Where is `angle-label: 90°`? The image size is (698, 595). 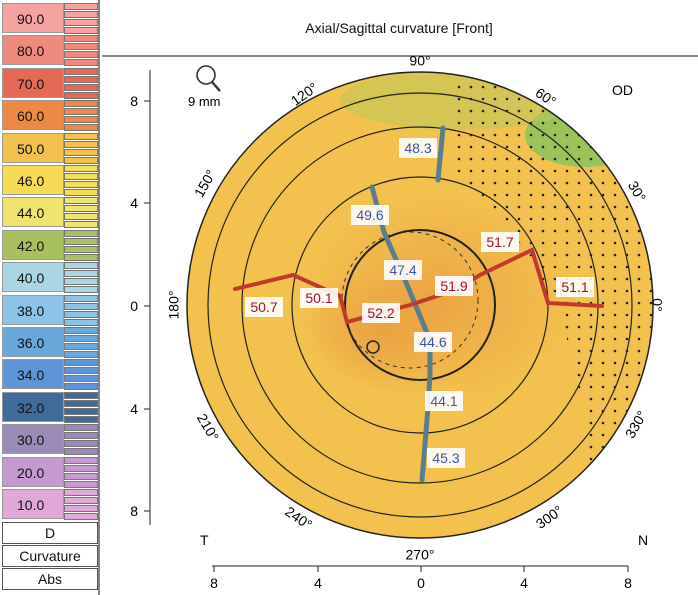
angle-label: 90° is located at coordinates (419, 61).